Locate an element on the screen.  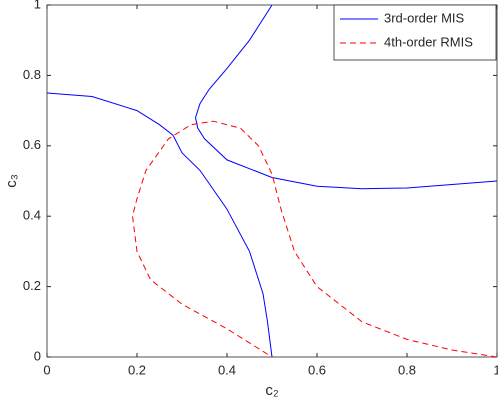
y-tick-label: 0.8 is located at coordinates (32, 74).